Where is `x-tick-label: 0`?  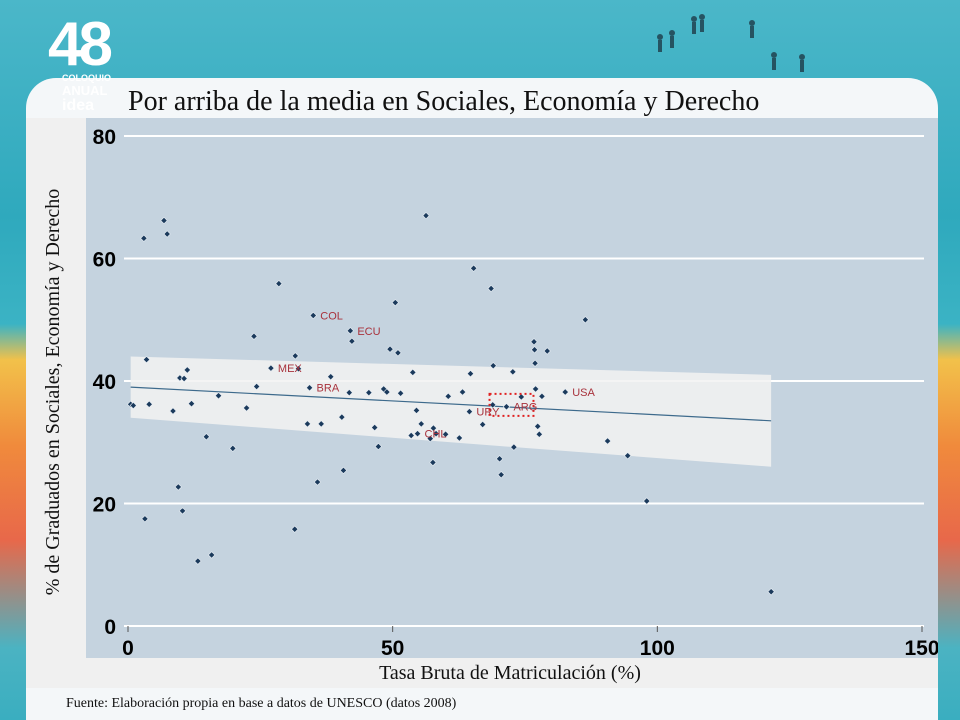 x-tick-label: 0 is located at coordinates (128, 648).